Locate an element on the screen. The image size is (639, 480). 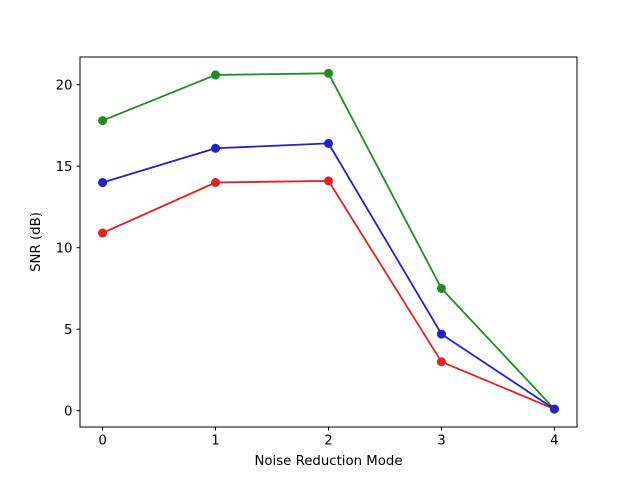
y-tick-label: 15 is located at coordinates (64, 167).